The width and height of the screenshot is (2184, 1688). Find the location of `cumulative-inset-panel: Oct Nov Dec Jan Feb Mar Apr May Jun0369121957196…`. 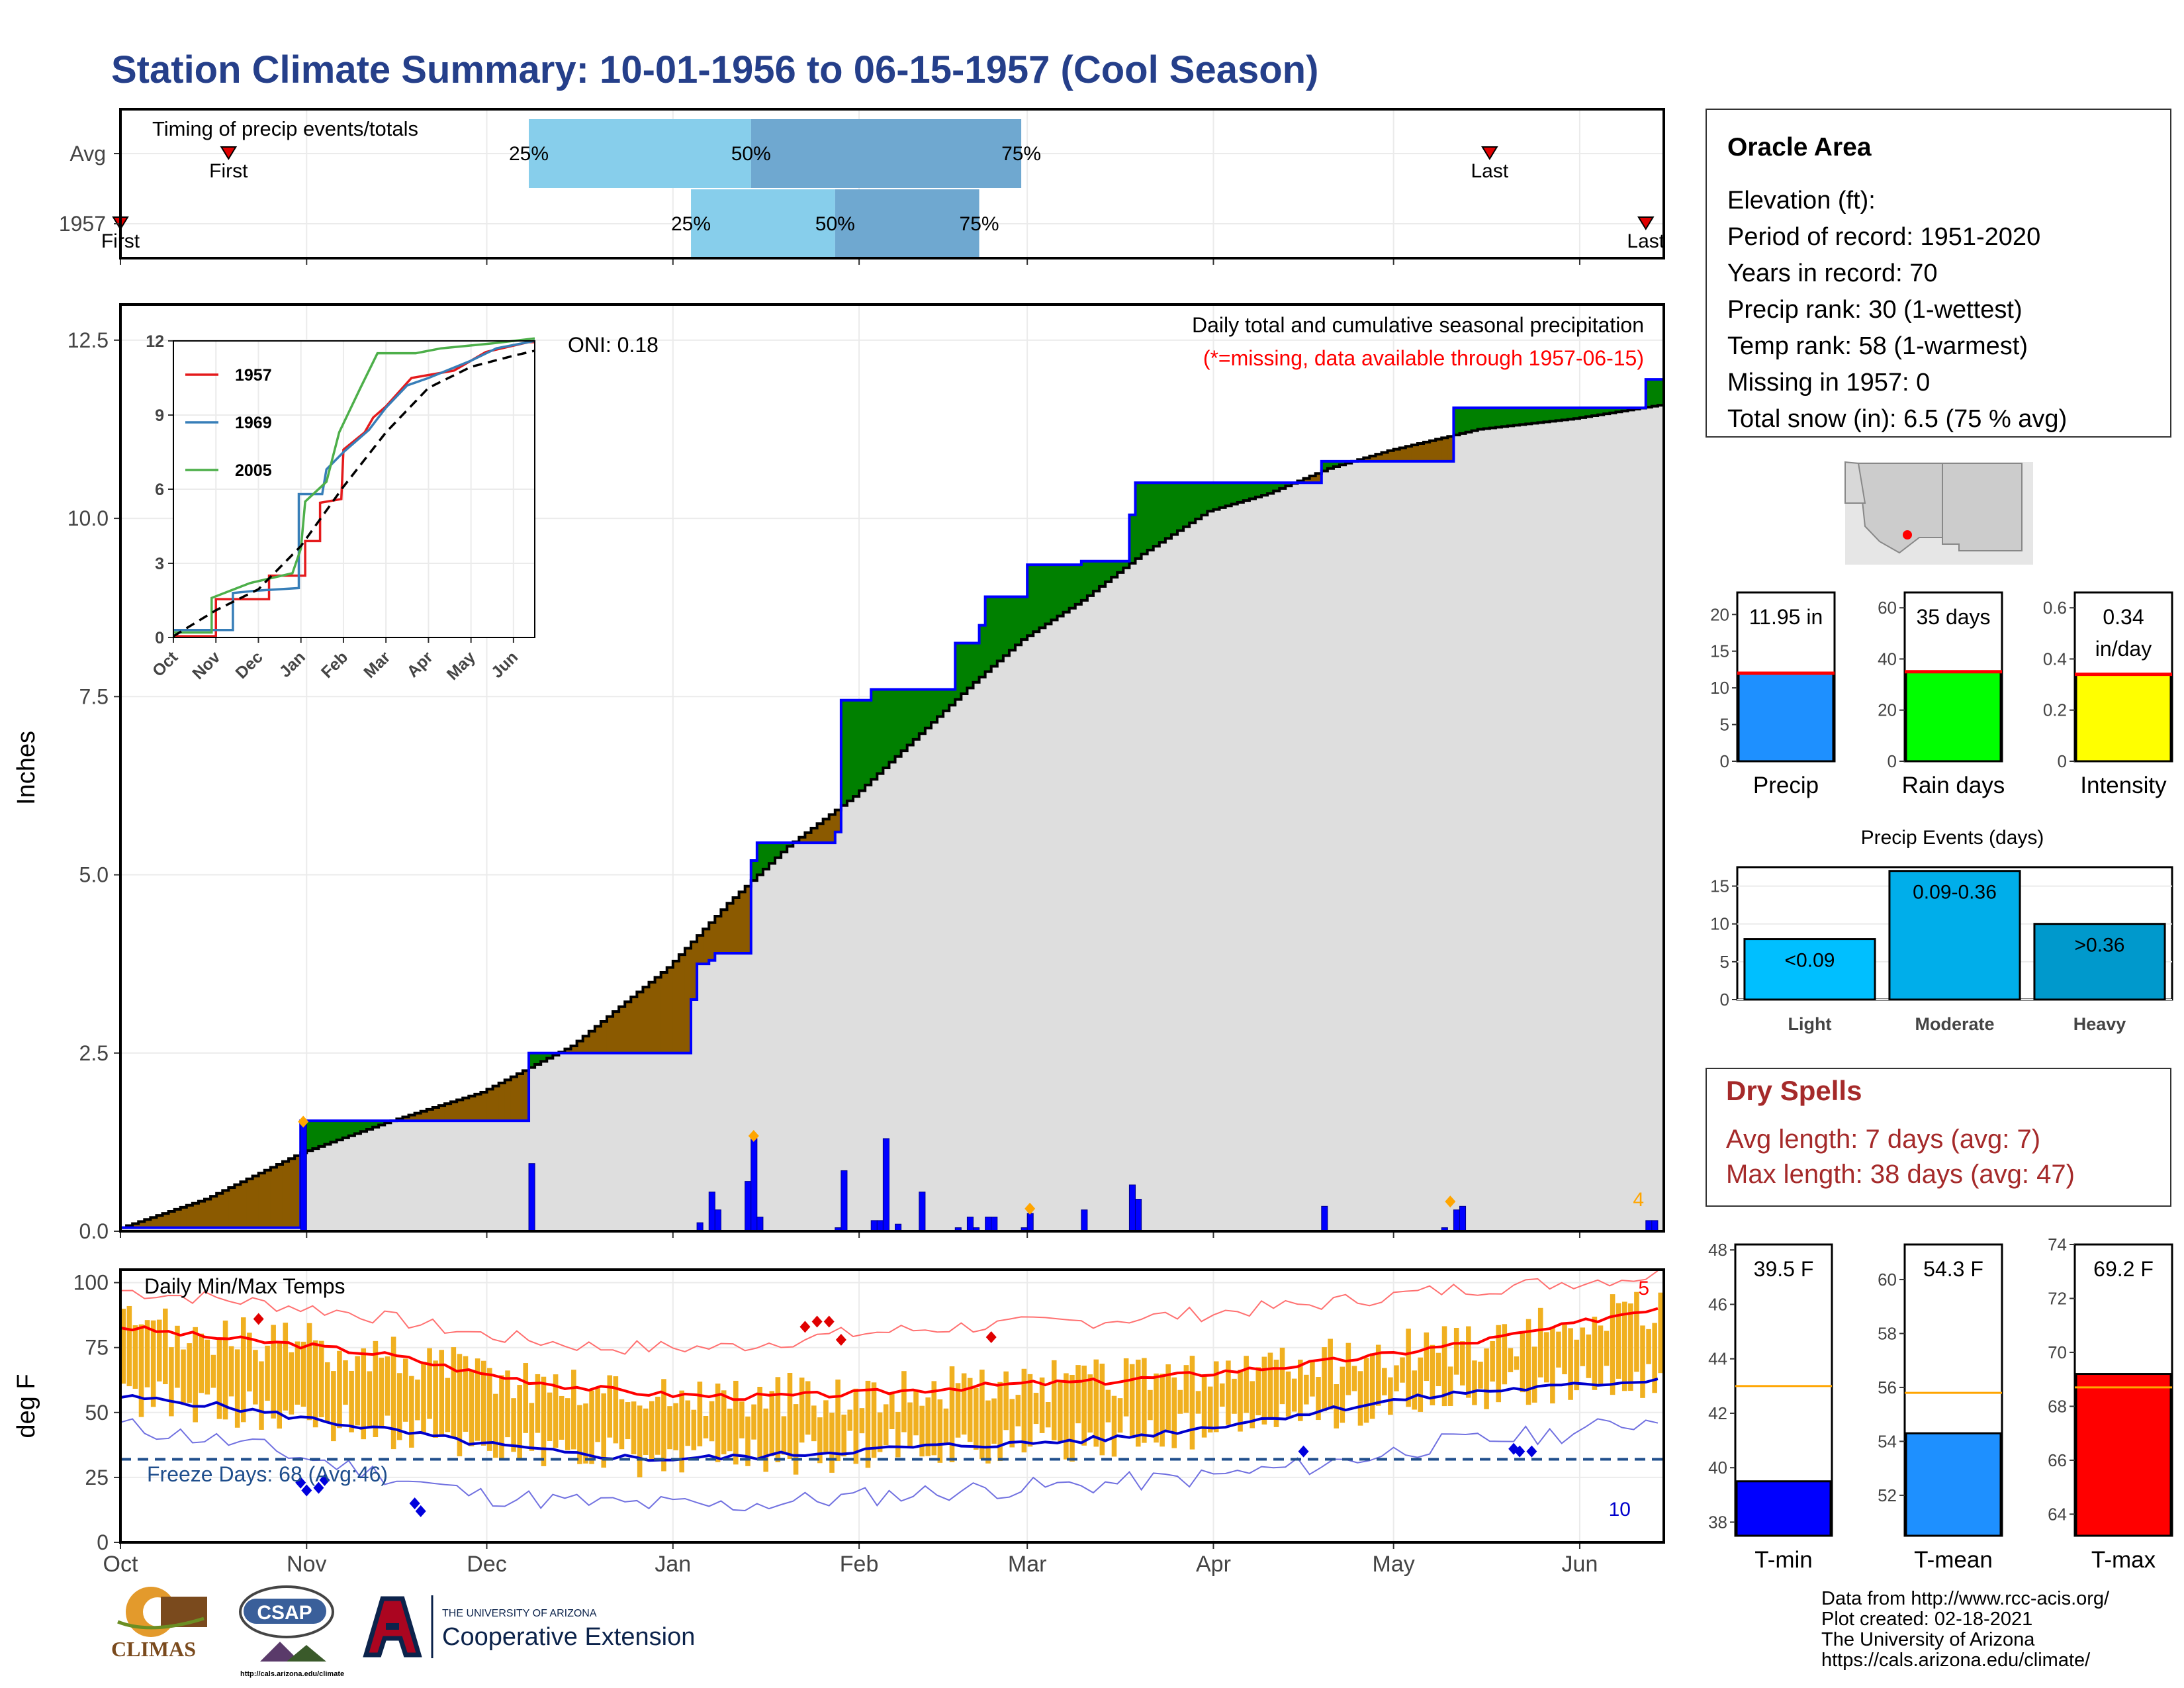

cumulative-inset-panel: Oct Nov Dec Jan Feb Mar Apr May Jun0369121957196… is located at coordinates (340, 508).